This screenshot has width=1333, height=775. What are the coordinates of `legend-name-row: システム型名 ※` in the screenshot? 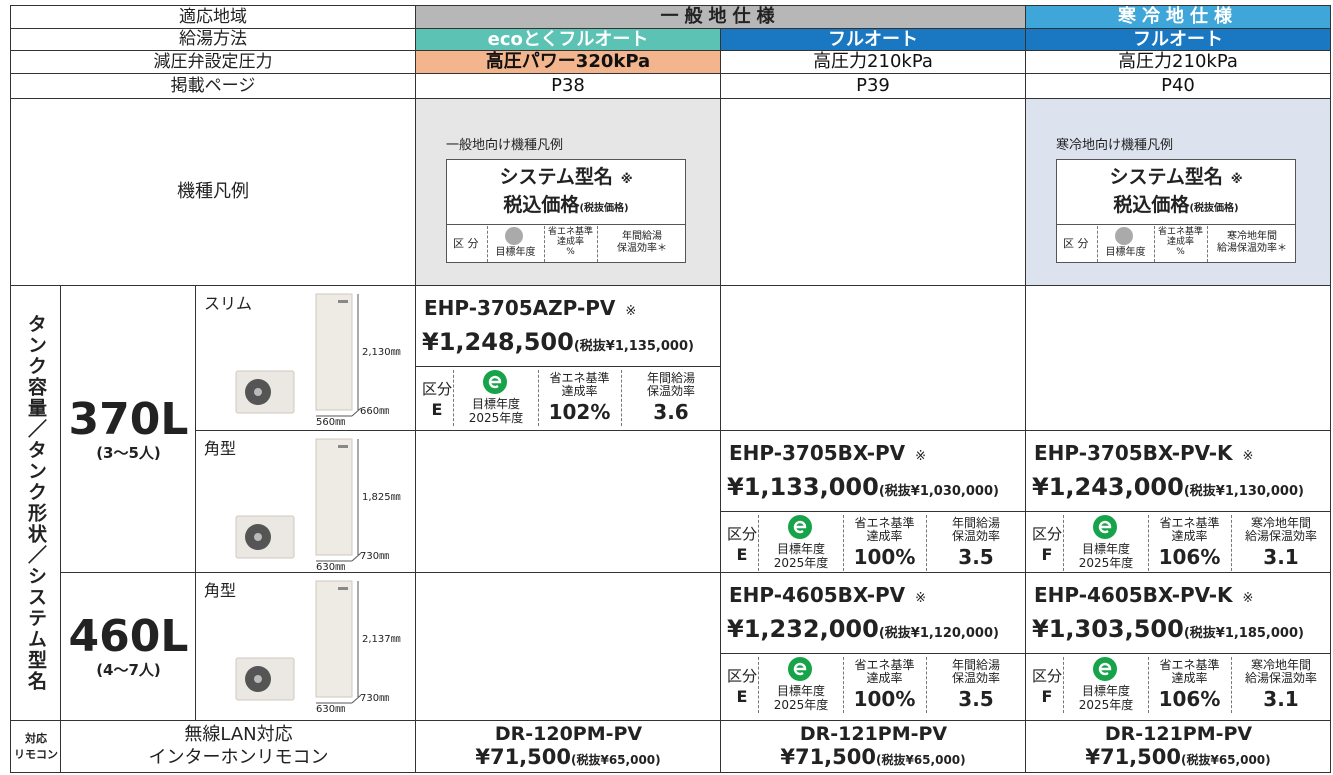 It's located at (566, 177).